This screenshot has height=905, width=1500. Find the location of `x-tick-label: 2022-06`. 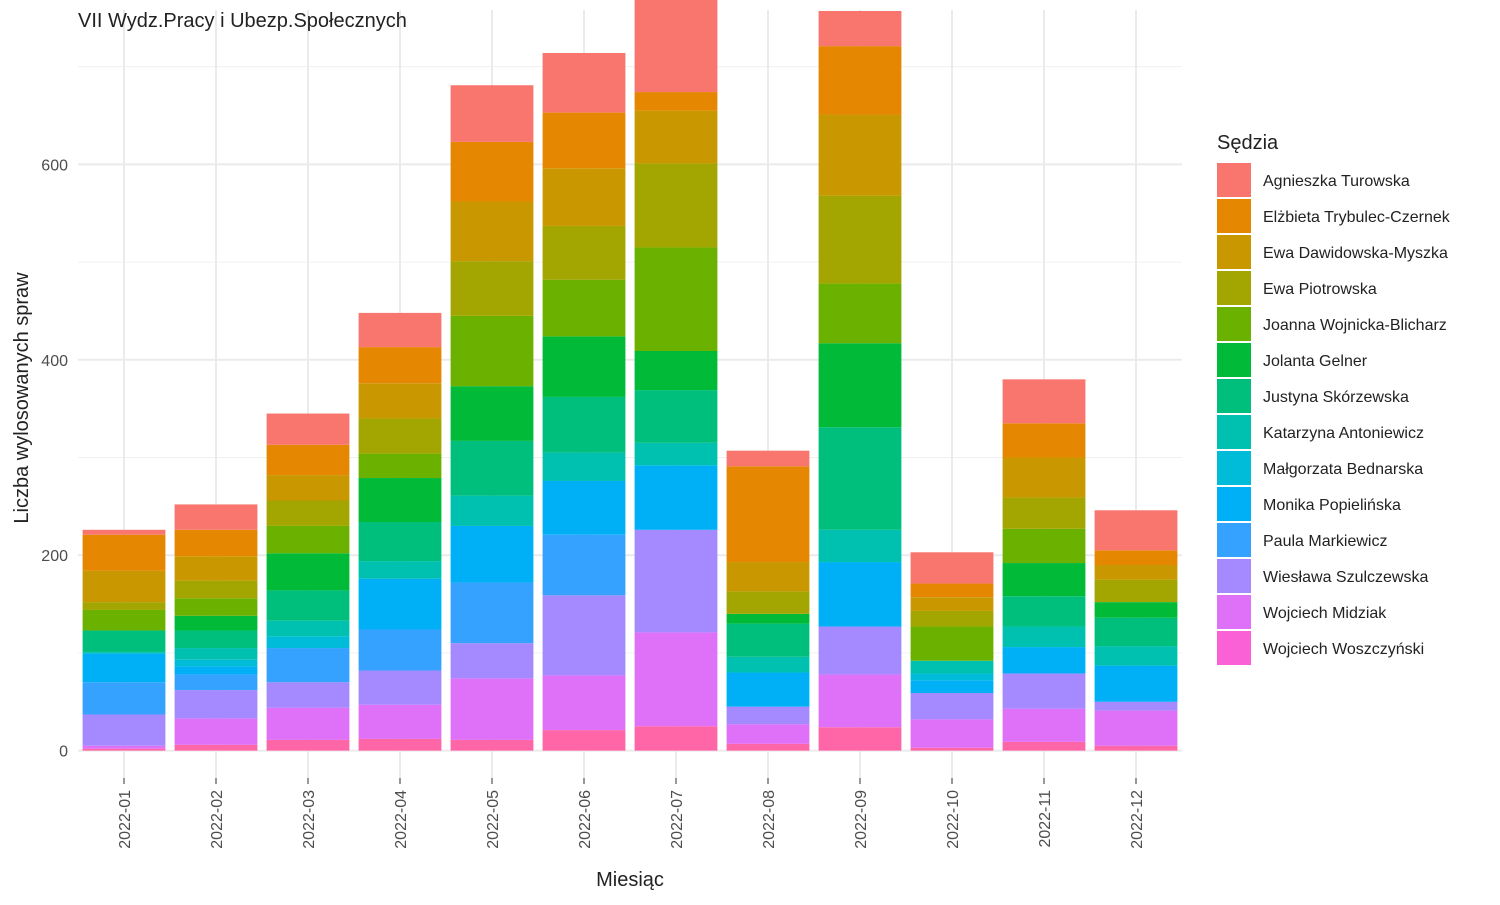

x-tick-label: 2022-06 is located at coordinates (585, 819).